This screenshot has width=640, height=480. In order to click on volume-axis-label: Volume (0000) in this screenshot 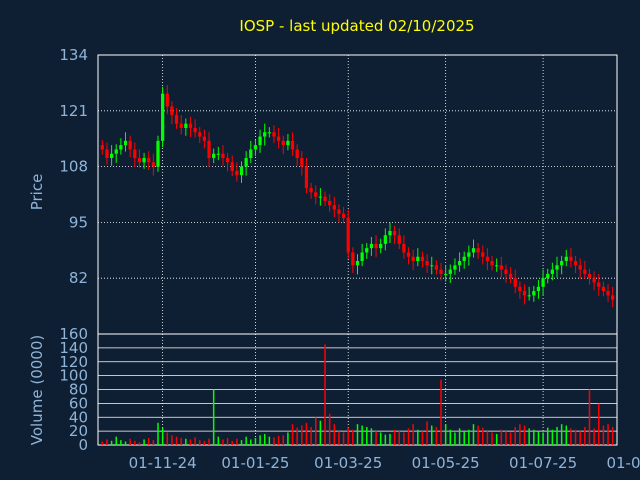, I will do `click(37, 390)`.